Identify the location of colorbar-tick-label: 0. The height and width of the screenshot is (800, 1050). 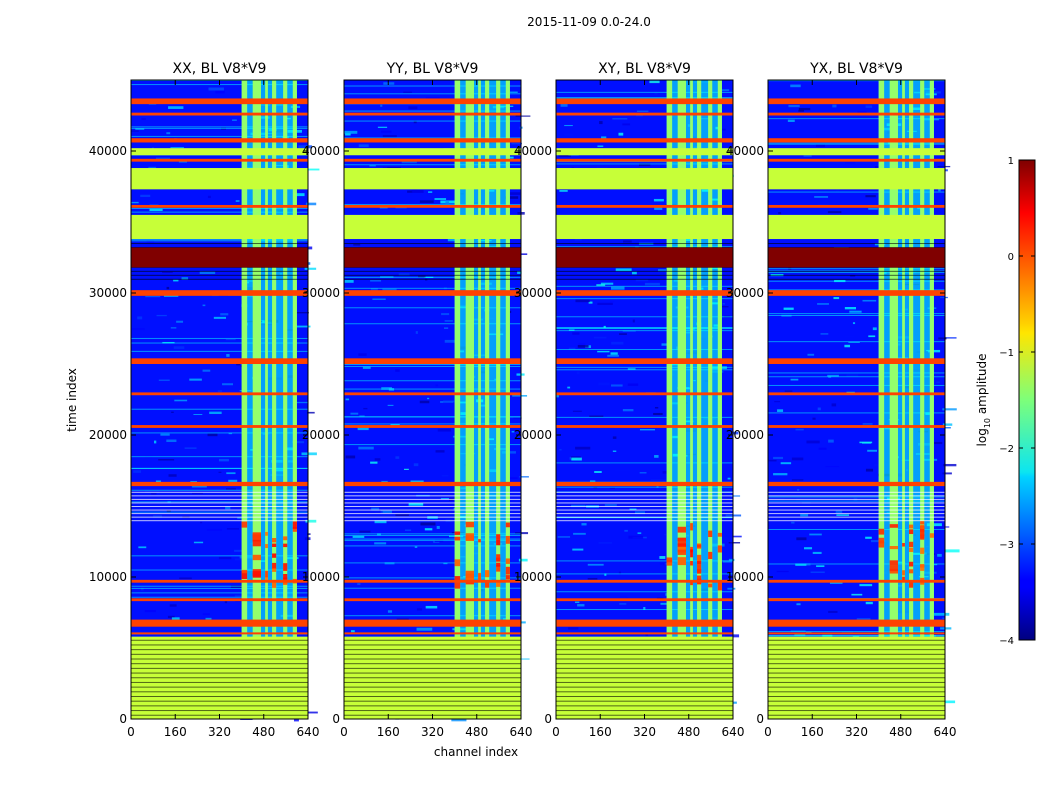
(1011, 257).